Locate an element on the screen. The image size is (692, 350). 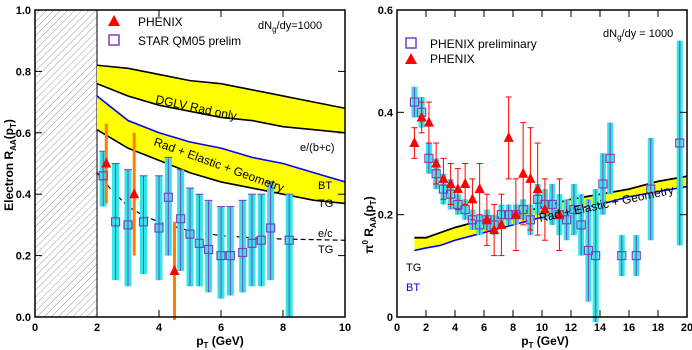
left-legend-phenix-marker is located at coordinates (114, 20).